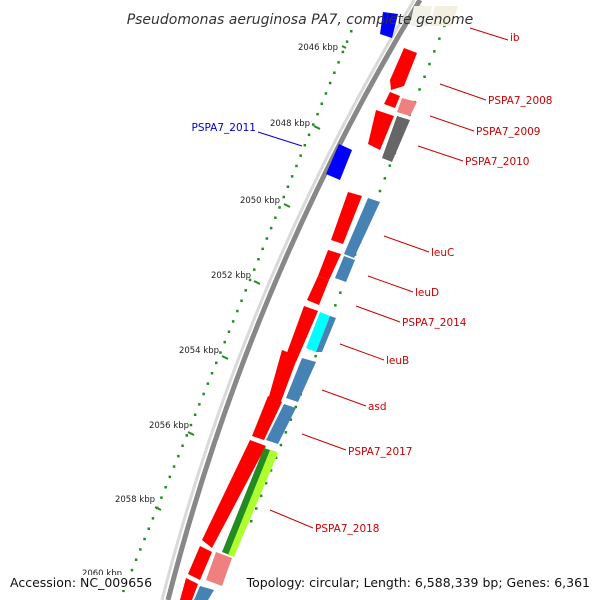  I want to click on cds-feature-leuB, so click(301, 334).